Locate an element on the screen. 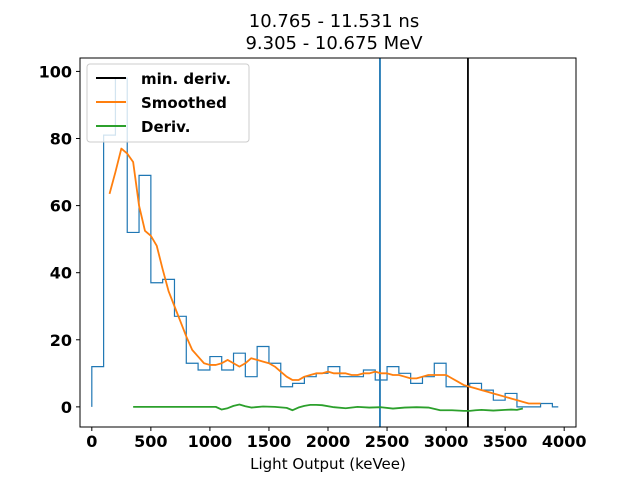 This screenshot has height=484, width=640. x-tick-label: 2500 is located at coordinates (387, 441).